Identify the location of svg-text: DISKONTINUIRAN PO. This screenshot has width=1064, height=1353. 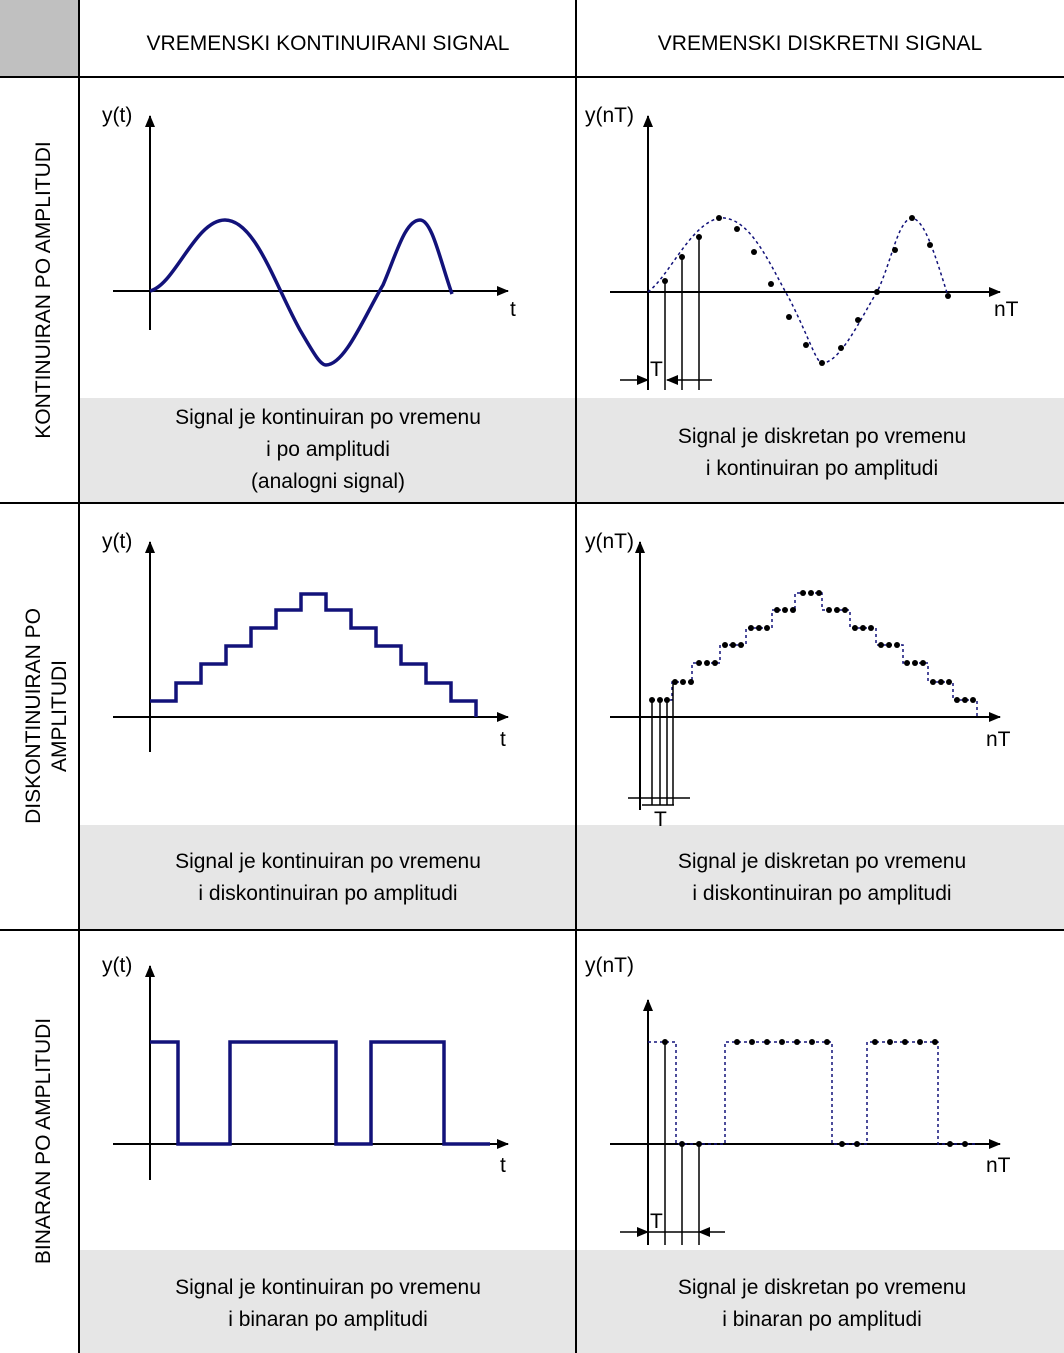
(33, 716).